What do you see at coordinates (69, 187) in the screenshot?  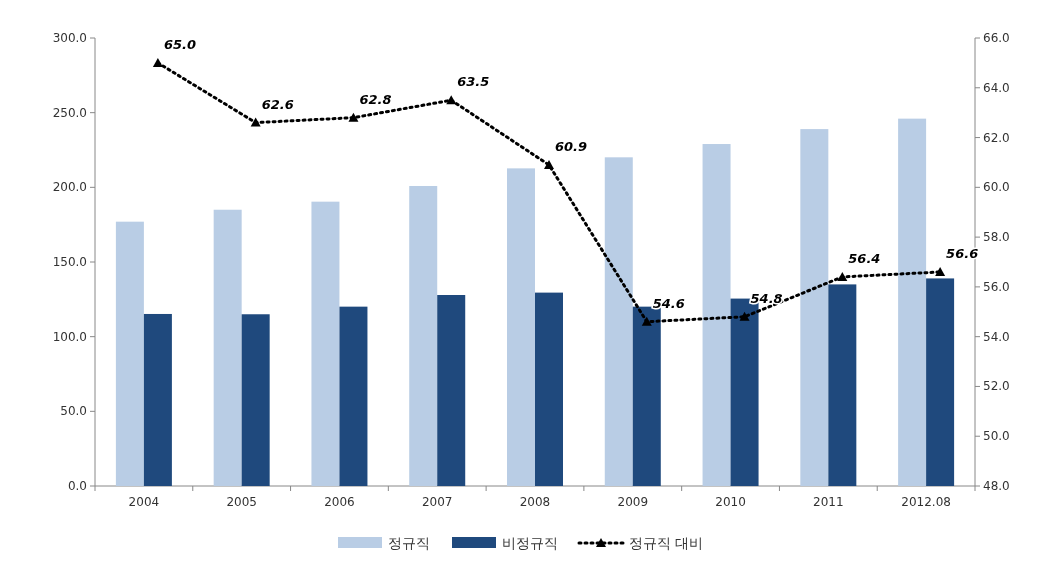 I see `y-tick-label: 200.0` at bounding box center [69, 187].